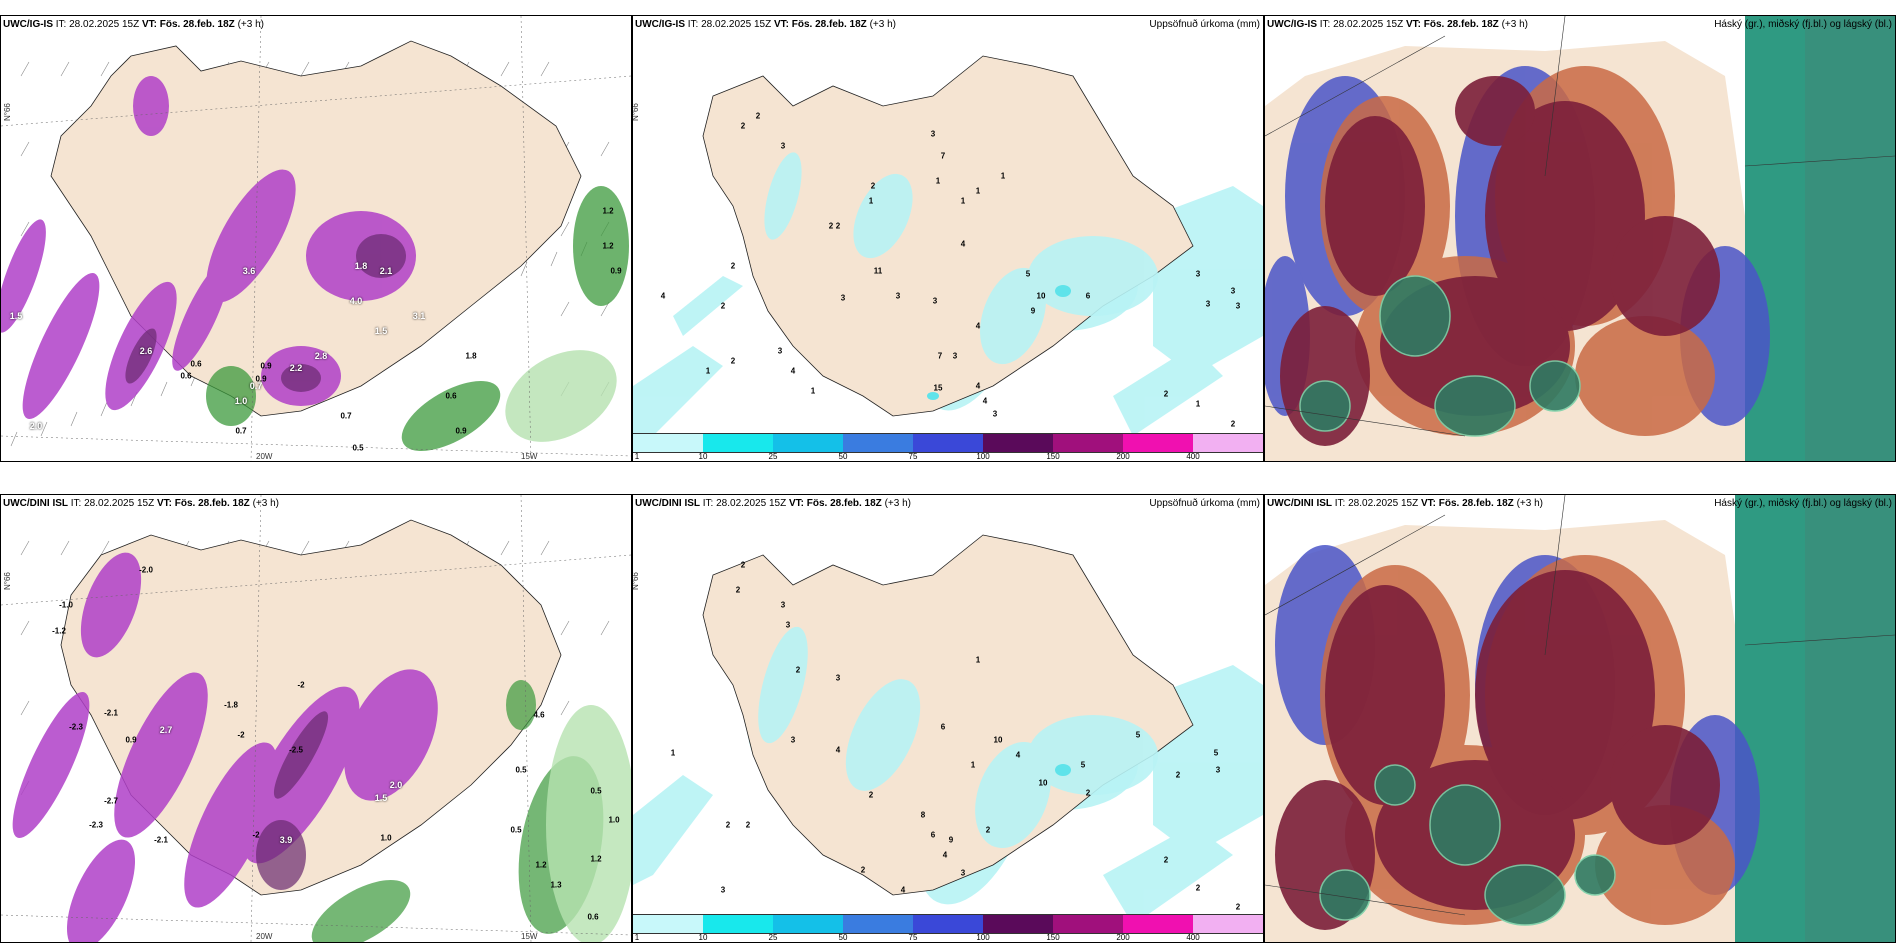 This screenshot has height=950, width=1900. Describe the element at coordinates (923, 815) in the screenshot. I see `value-label: 8` at that location.